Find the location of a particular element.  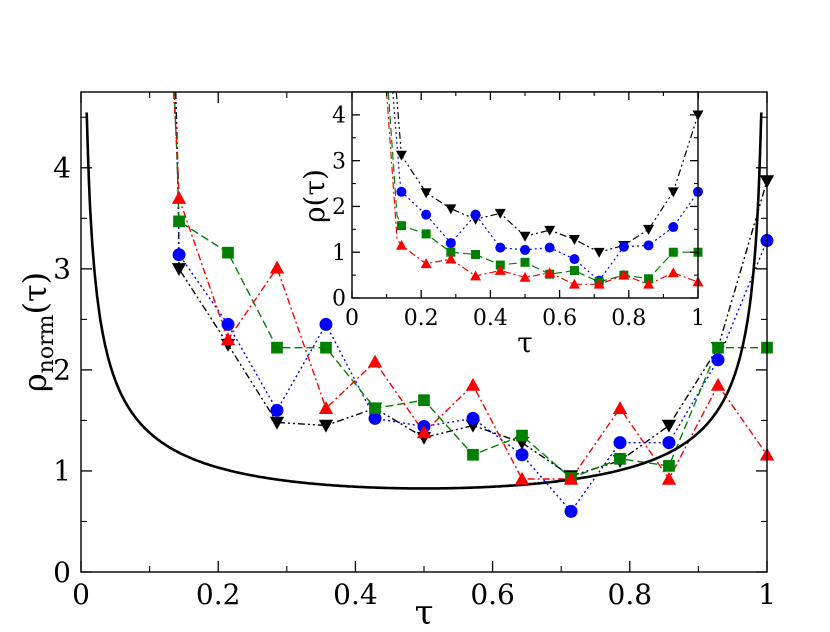

main-x-tick-label: 0.8 is located at coordinates (630, 594).